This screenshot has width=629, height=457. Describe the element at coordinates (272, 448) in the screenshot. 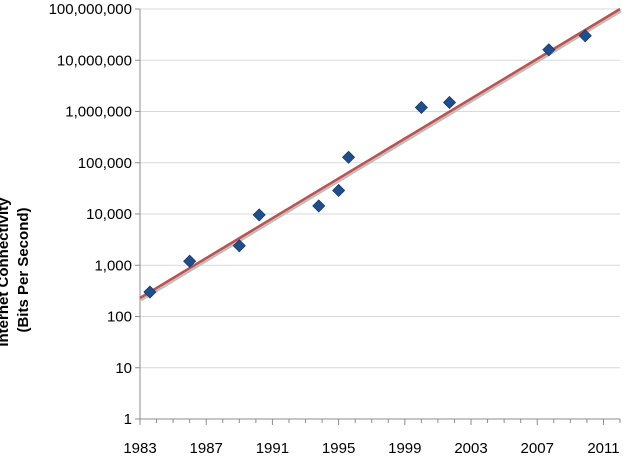

I see `x-tick-label: 1991` at that location.